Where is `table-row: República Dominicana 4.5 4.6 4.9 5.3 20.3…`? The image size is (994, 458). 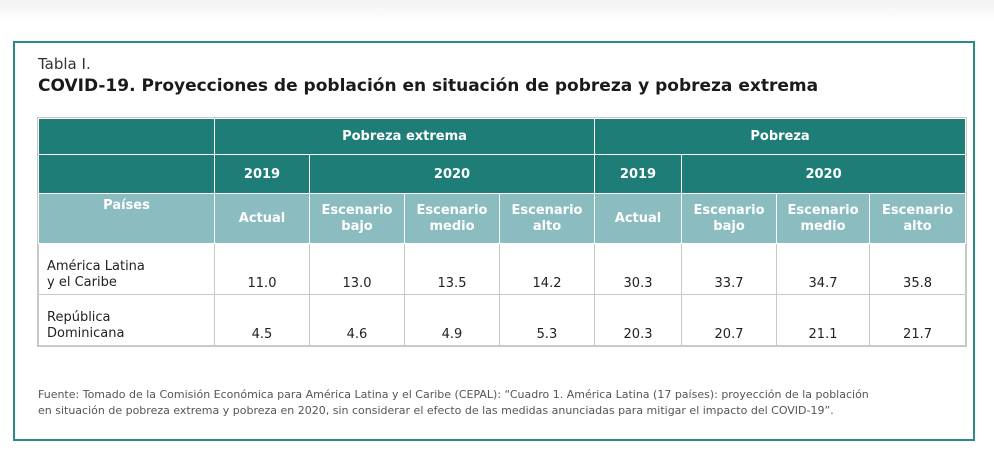
table-row: República Dominicana 4.5 4.6 4.9 5.3 20.3… is located at coordinates (502, 320).